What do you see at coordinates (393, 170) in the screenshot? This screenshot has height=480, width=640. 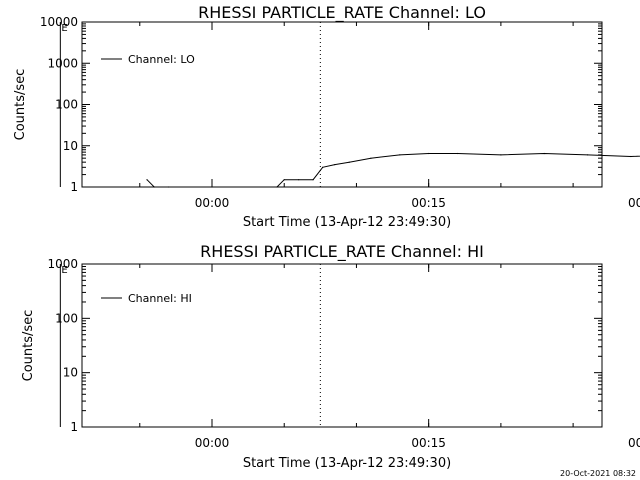 I see `series-line` at bounding box center [393, 170].